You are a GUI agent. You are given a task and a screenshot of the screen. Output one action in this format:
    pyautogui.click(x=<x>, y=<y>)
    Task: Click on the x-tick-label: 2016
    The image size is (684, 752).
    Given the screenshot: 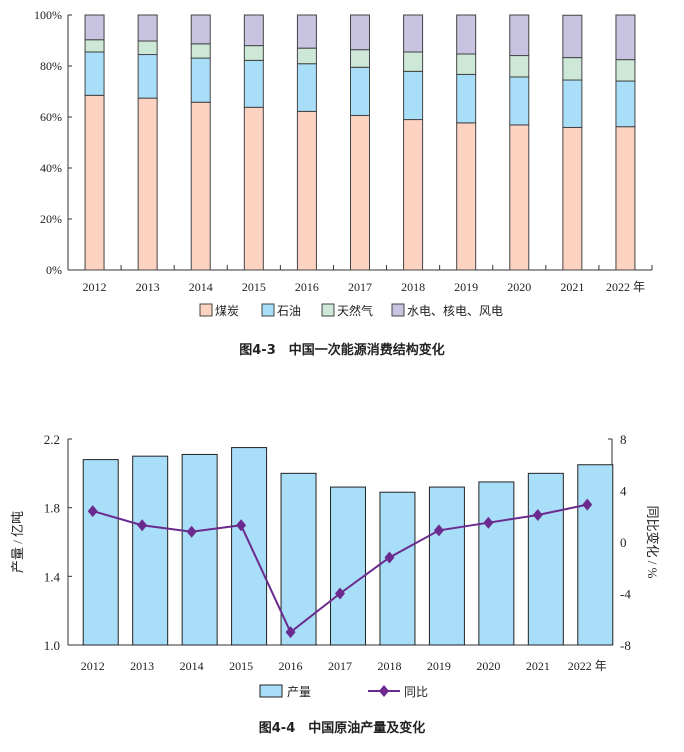 What is the action you would take?
    pyautogui.click(x=307, y=287)
    